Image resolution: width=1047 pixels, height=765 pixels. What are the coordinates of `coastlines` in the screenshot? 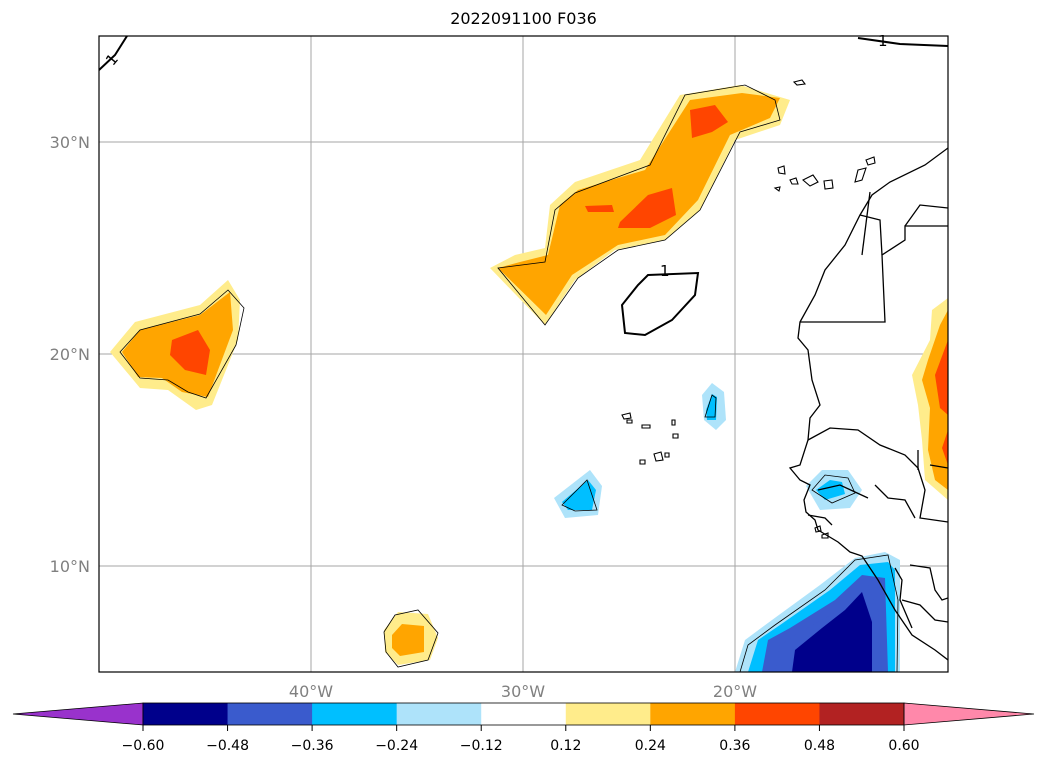 It's located at (868, 404).